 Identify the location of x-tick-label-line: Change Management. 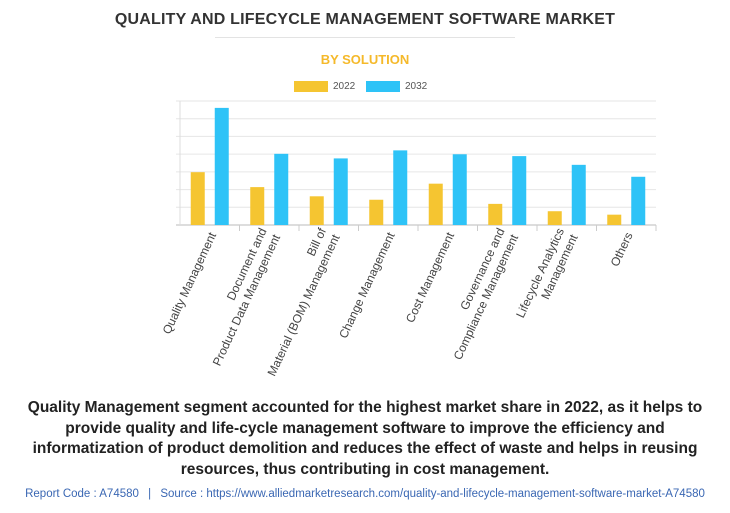
(367, 284).